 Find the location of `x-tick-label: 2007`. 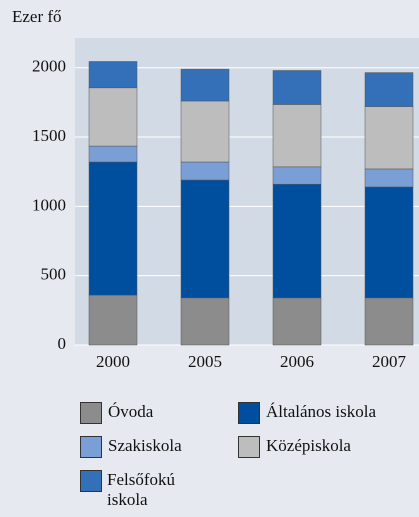

x-tick-label: 2007 is located at coordinates (389, 361).